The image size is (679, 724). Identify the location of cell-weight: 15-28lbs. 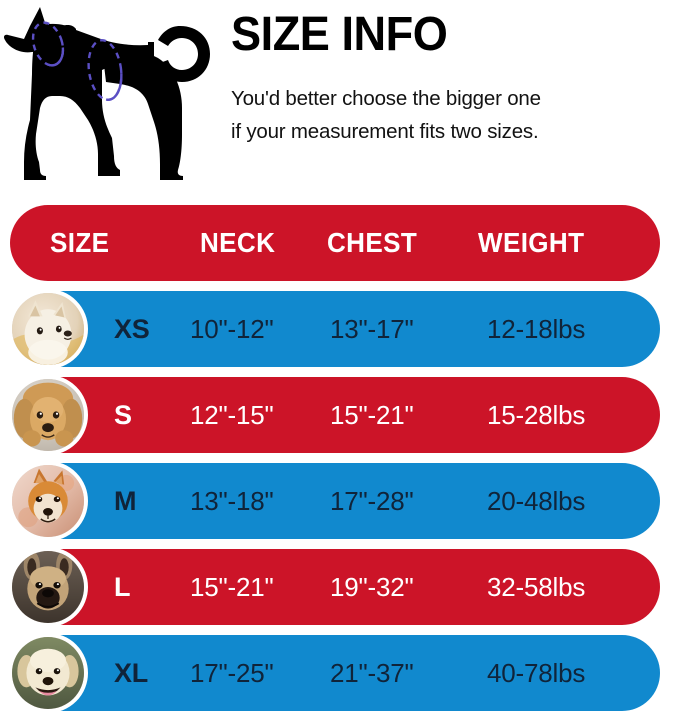
(536, 415).